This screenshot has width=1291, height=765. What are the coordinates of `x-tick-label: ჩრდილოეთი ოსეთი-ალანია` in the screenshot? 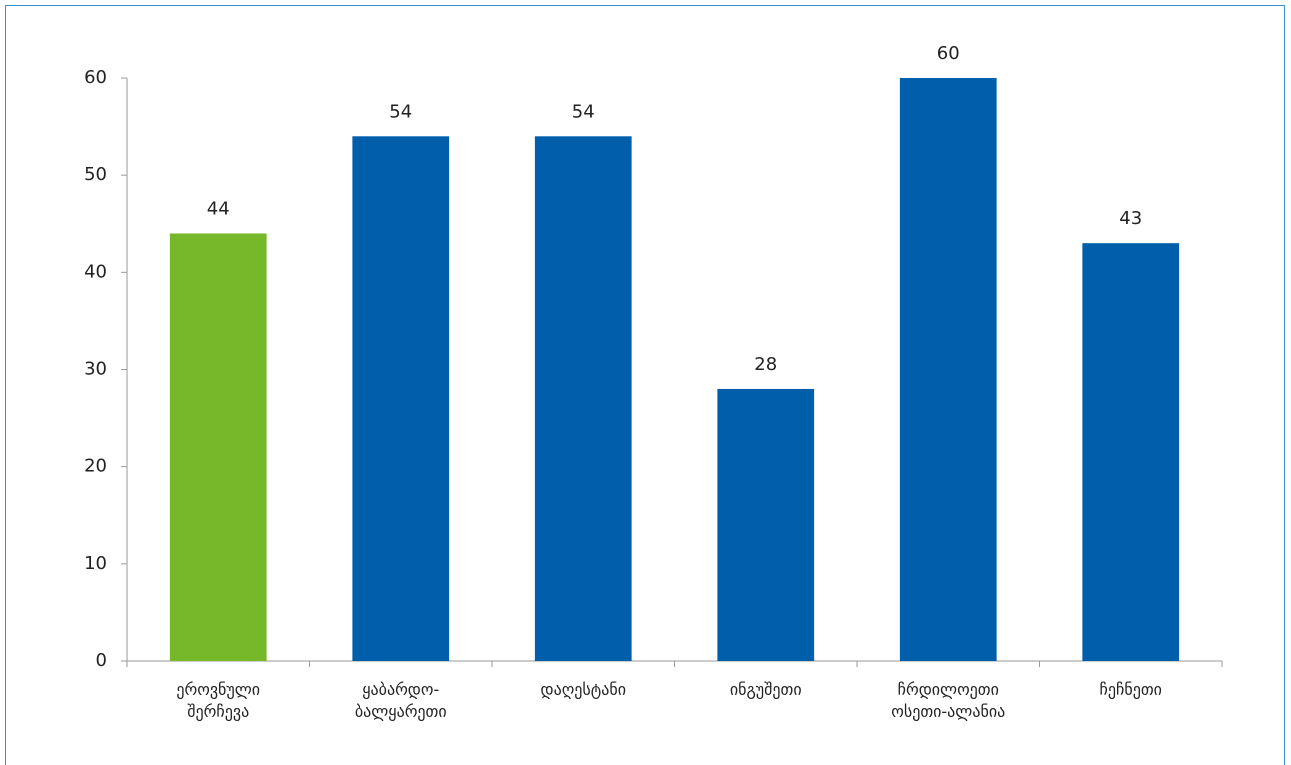 It's located at (948, 700).